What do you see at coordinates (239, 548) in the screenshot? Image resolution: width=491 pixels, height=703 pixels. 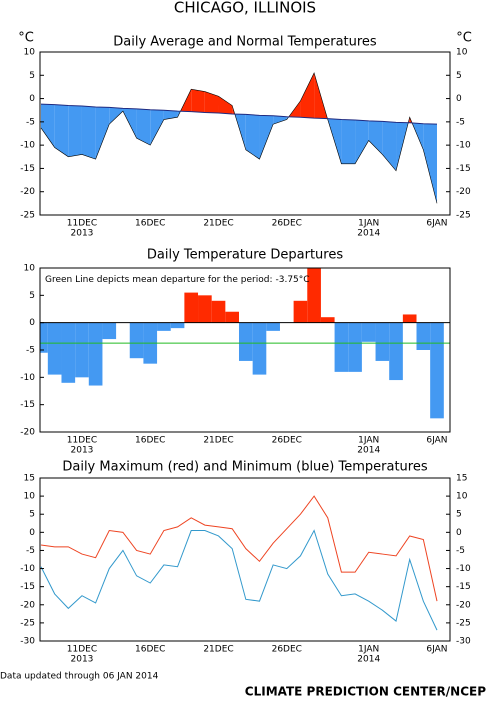 I see `temperature-line` at bounding box center [239, 548].